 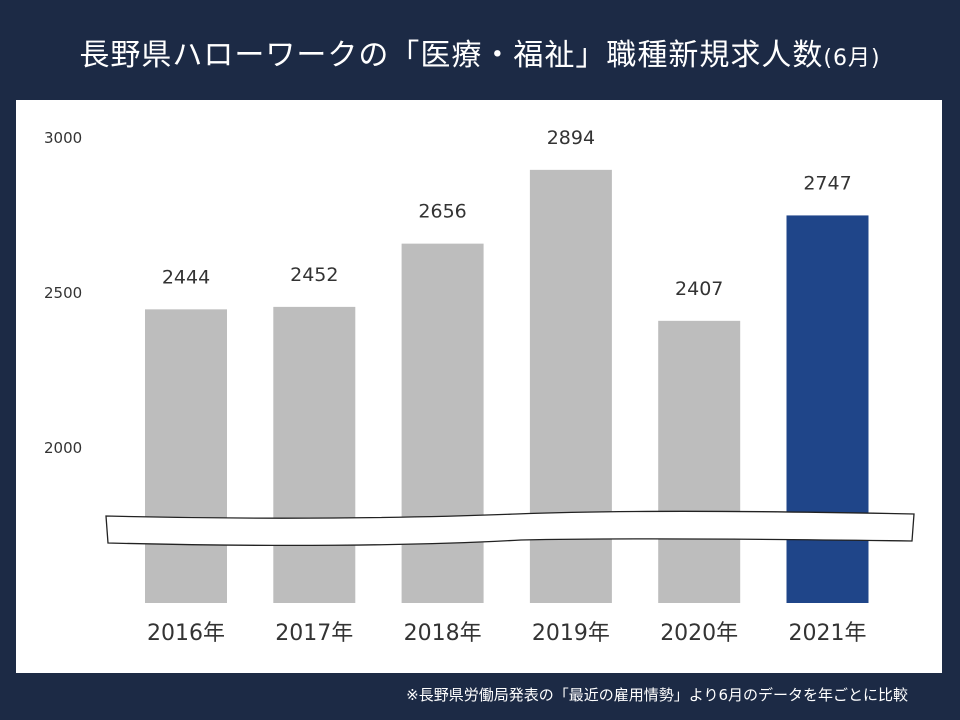 What do you see at coordinates (571, 138) in the screenshot?
I see `data-label: 2894` at bounding box center [571, 138].